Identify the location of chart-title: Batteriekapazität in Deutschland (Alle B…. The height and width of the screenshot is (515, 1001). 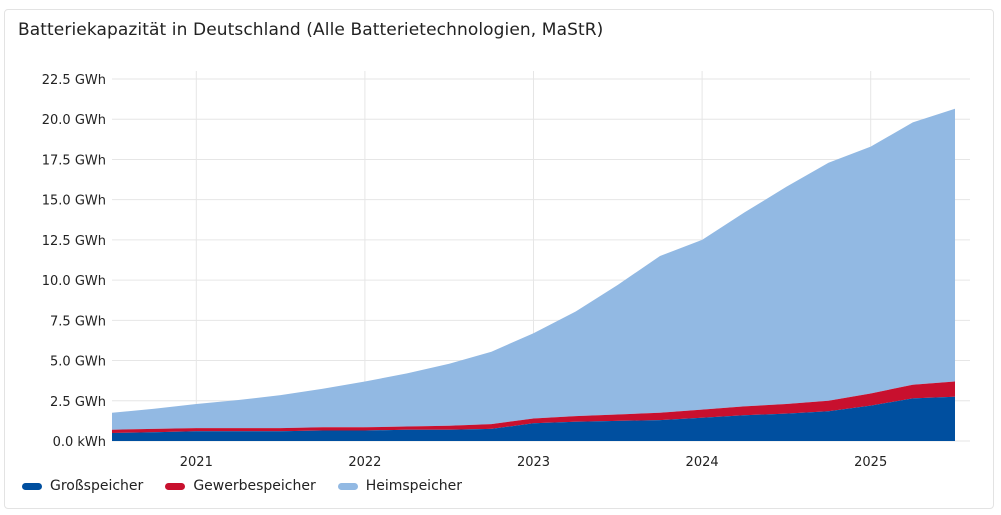
(311, 30).